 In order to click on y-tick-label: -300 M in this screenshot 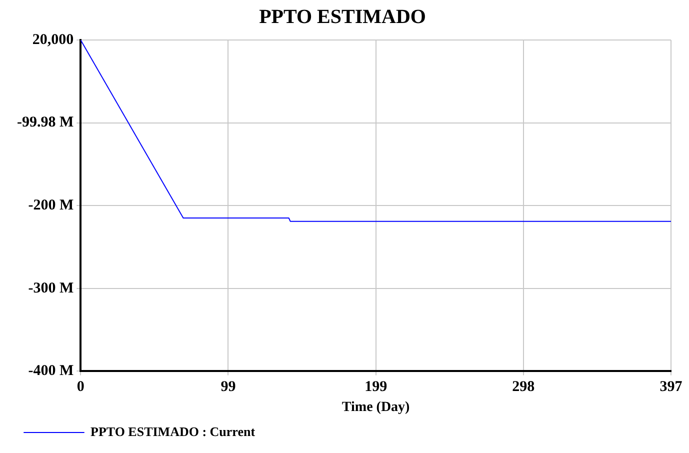, I will do `click(51, 288)`.